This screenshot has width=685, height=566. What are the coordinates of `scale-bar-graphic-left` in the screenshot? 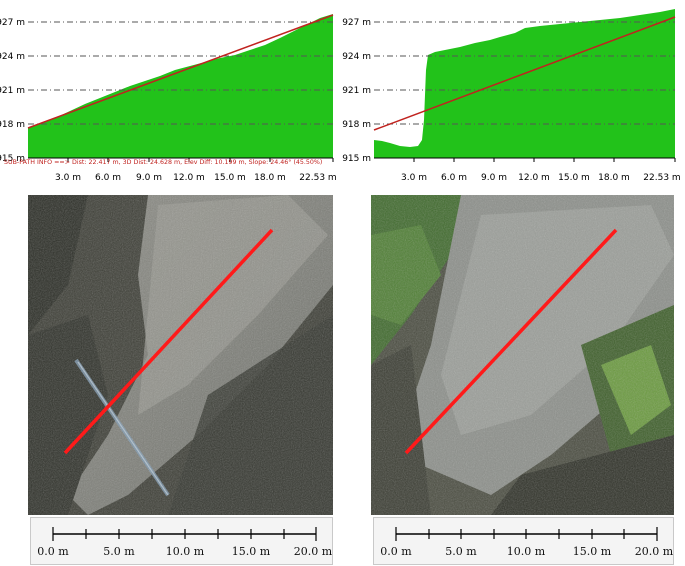 It's located at (184, 534).